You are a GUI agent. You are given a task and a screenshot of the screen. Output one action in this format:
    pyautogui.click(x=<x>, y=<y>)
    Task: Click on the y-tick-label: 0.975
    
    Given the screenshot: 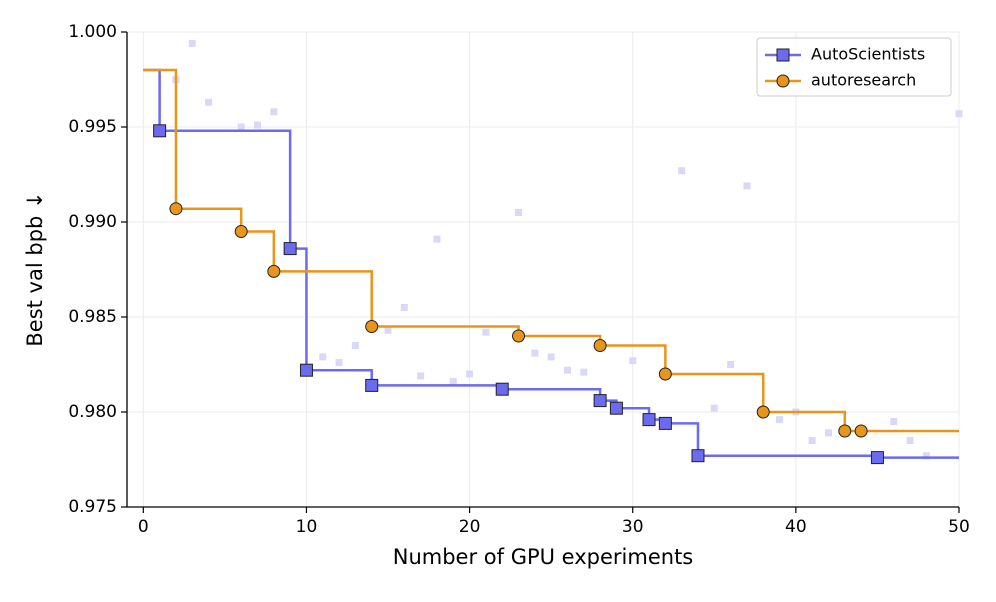 What is the action you would take?
    pyautogui.click(x=92, y=507)
    